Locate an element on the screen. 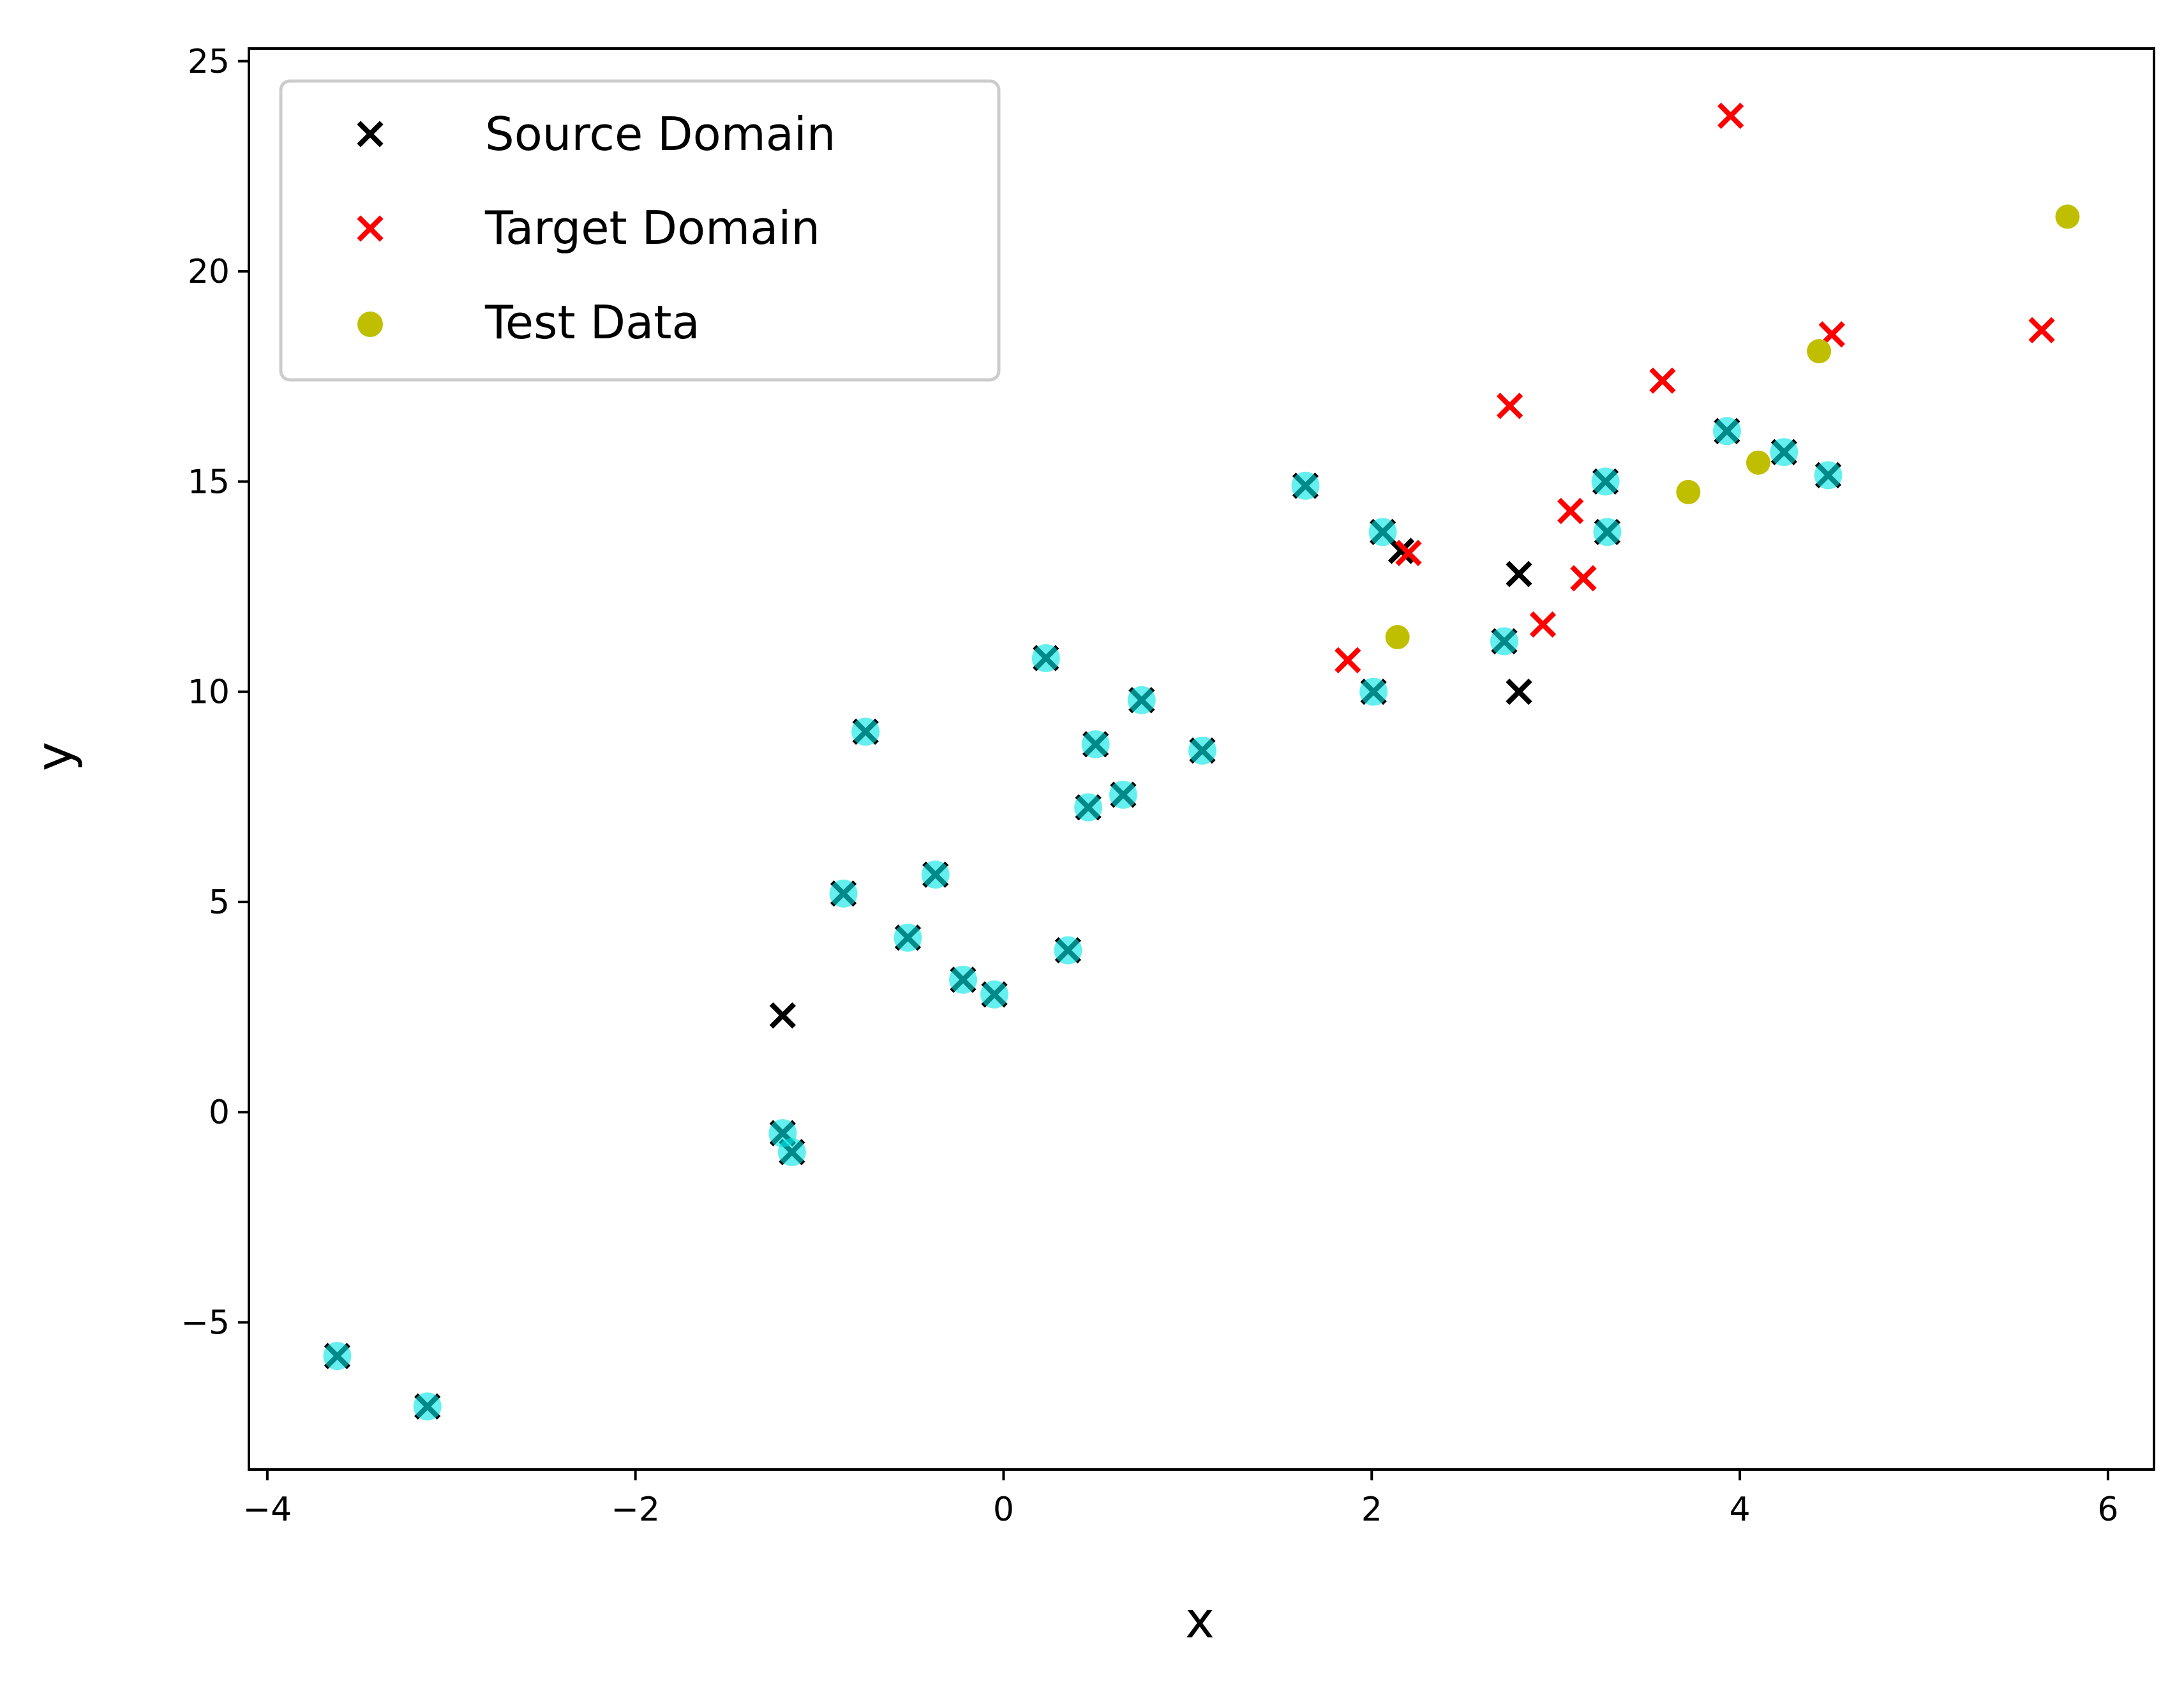  y-tick-label: 10 is located at coordinates (209, 692).